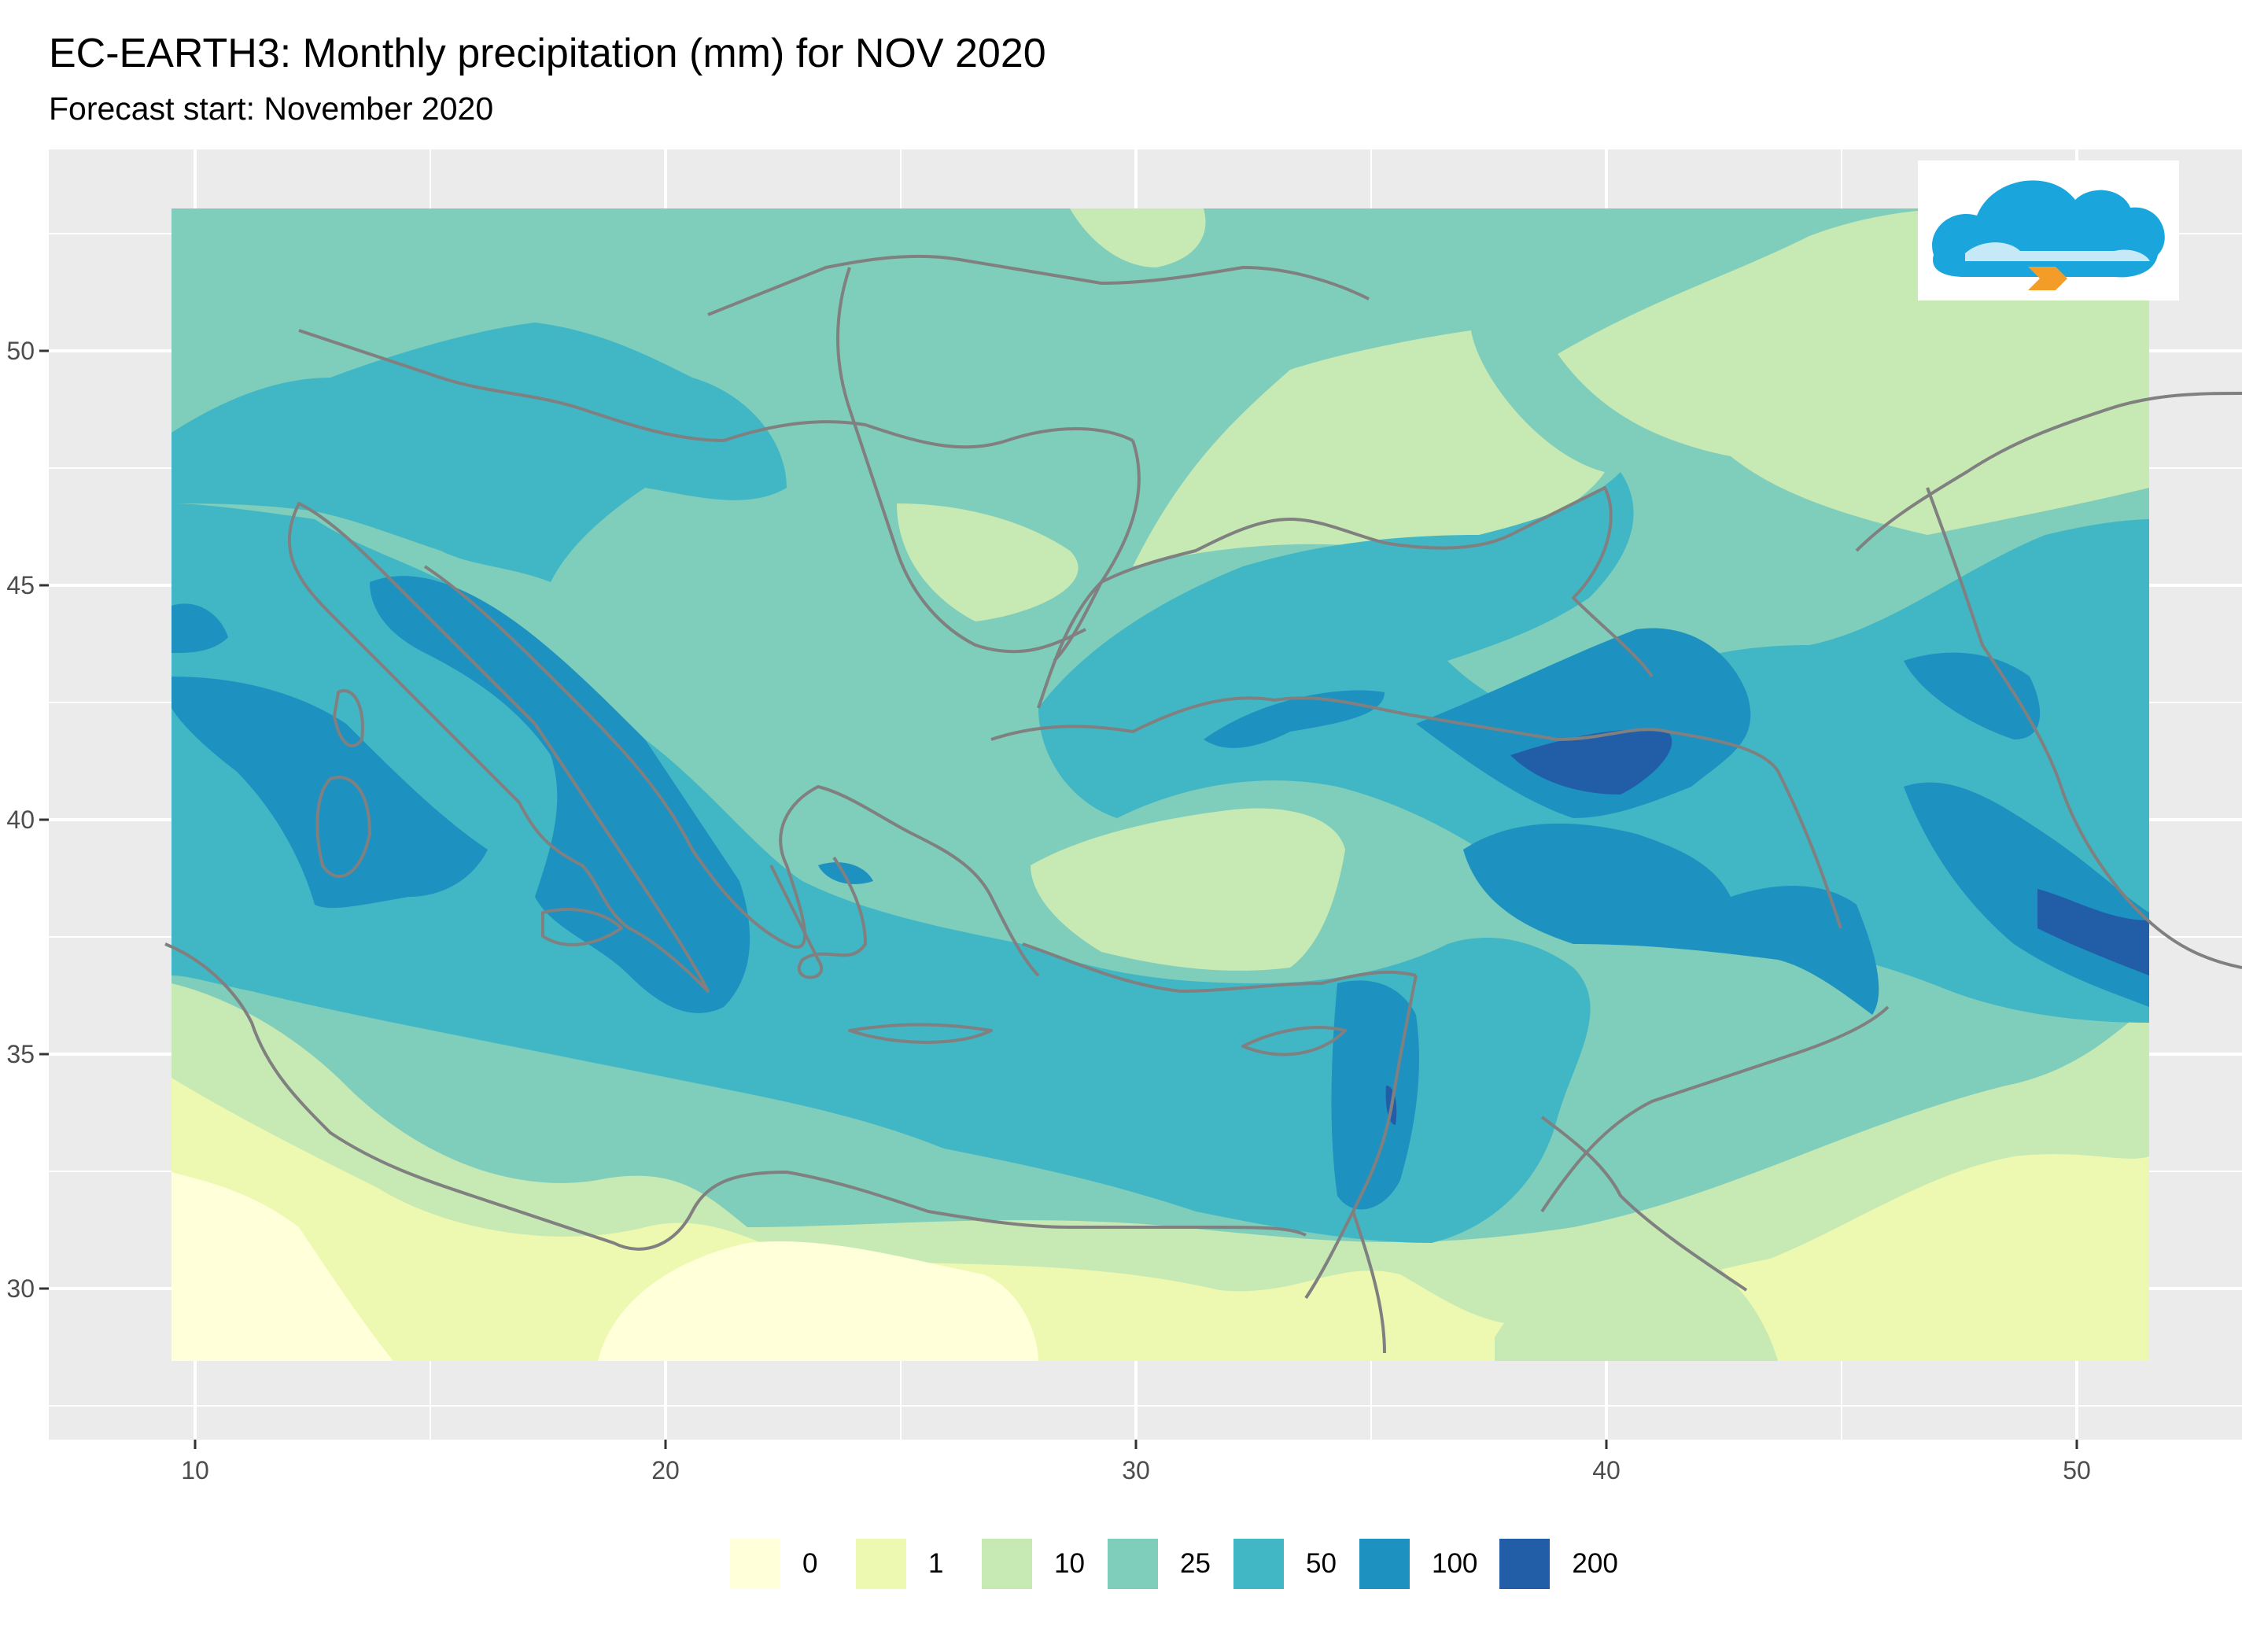 The image size is (2242, 1652). I want to click on border-central-europe, so click(834, 351).